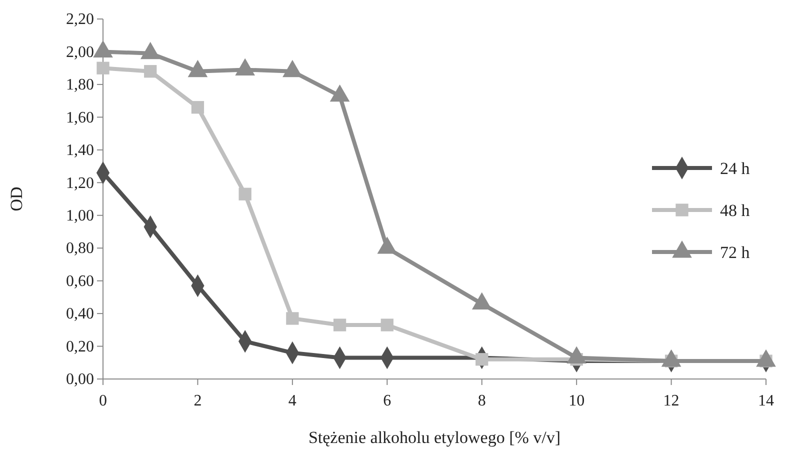 The image size is (790, 450). What do you see at coordinates (766, 401) in the screenshot?
I see `x-tick-label: 14` at bounding box center [766, 401].